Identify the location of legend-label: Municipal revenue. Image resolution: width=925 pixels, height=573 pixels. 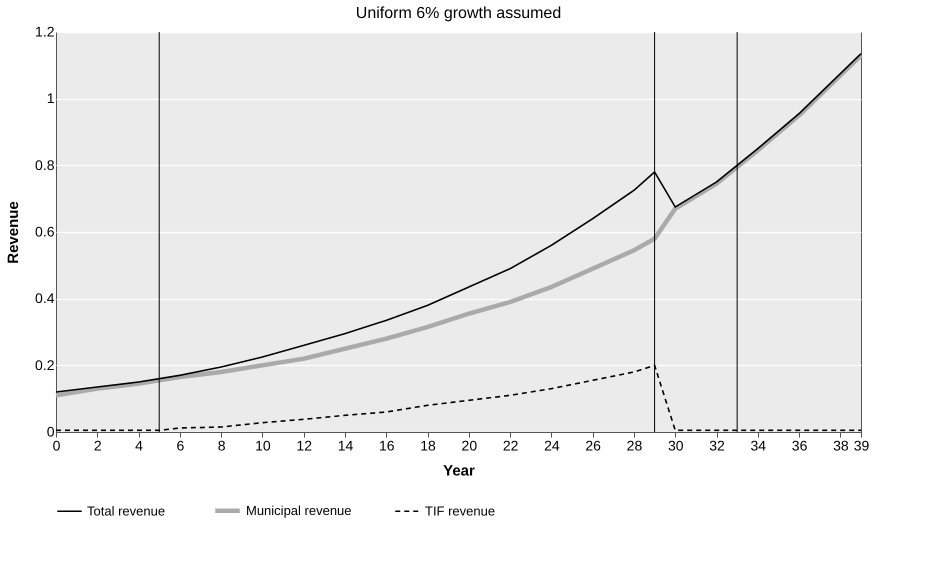
(299, 510).